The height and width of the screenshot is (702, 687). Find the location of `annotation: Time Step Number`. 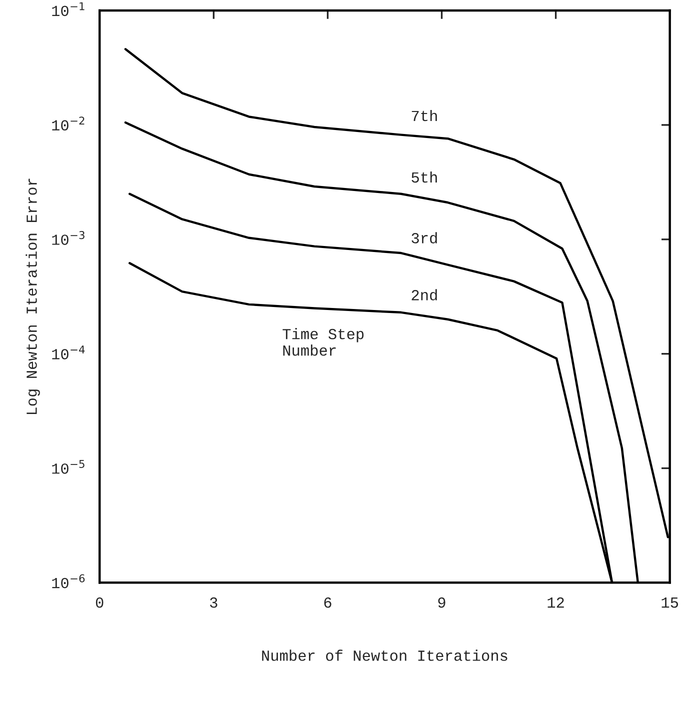

annotation: Time Step Number is located at coordinates (323, 342).